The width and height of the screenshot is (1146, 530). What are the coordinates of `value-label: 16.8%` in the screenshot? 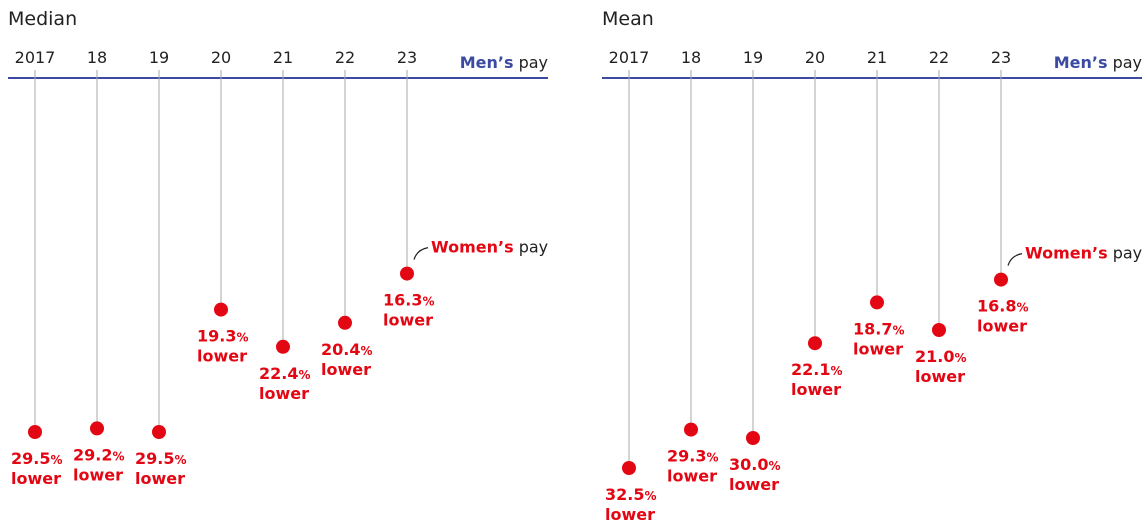 It's located at (1003, 306).